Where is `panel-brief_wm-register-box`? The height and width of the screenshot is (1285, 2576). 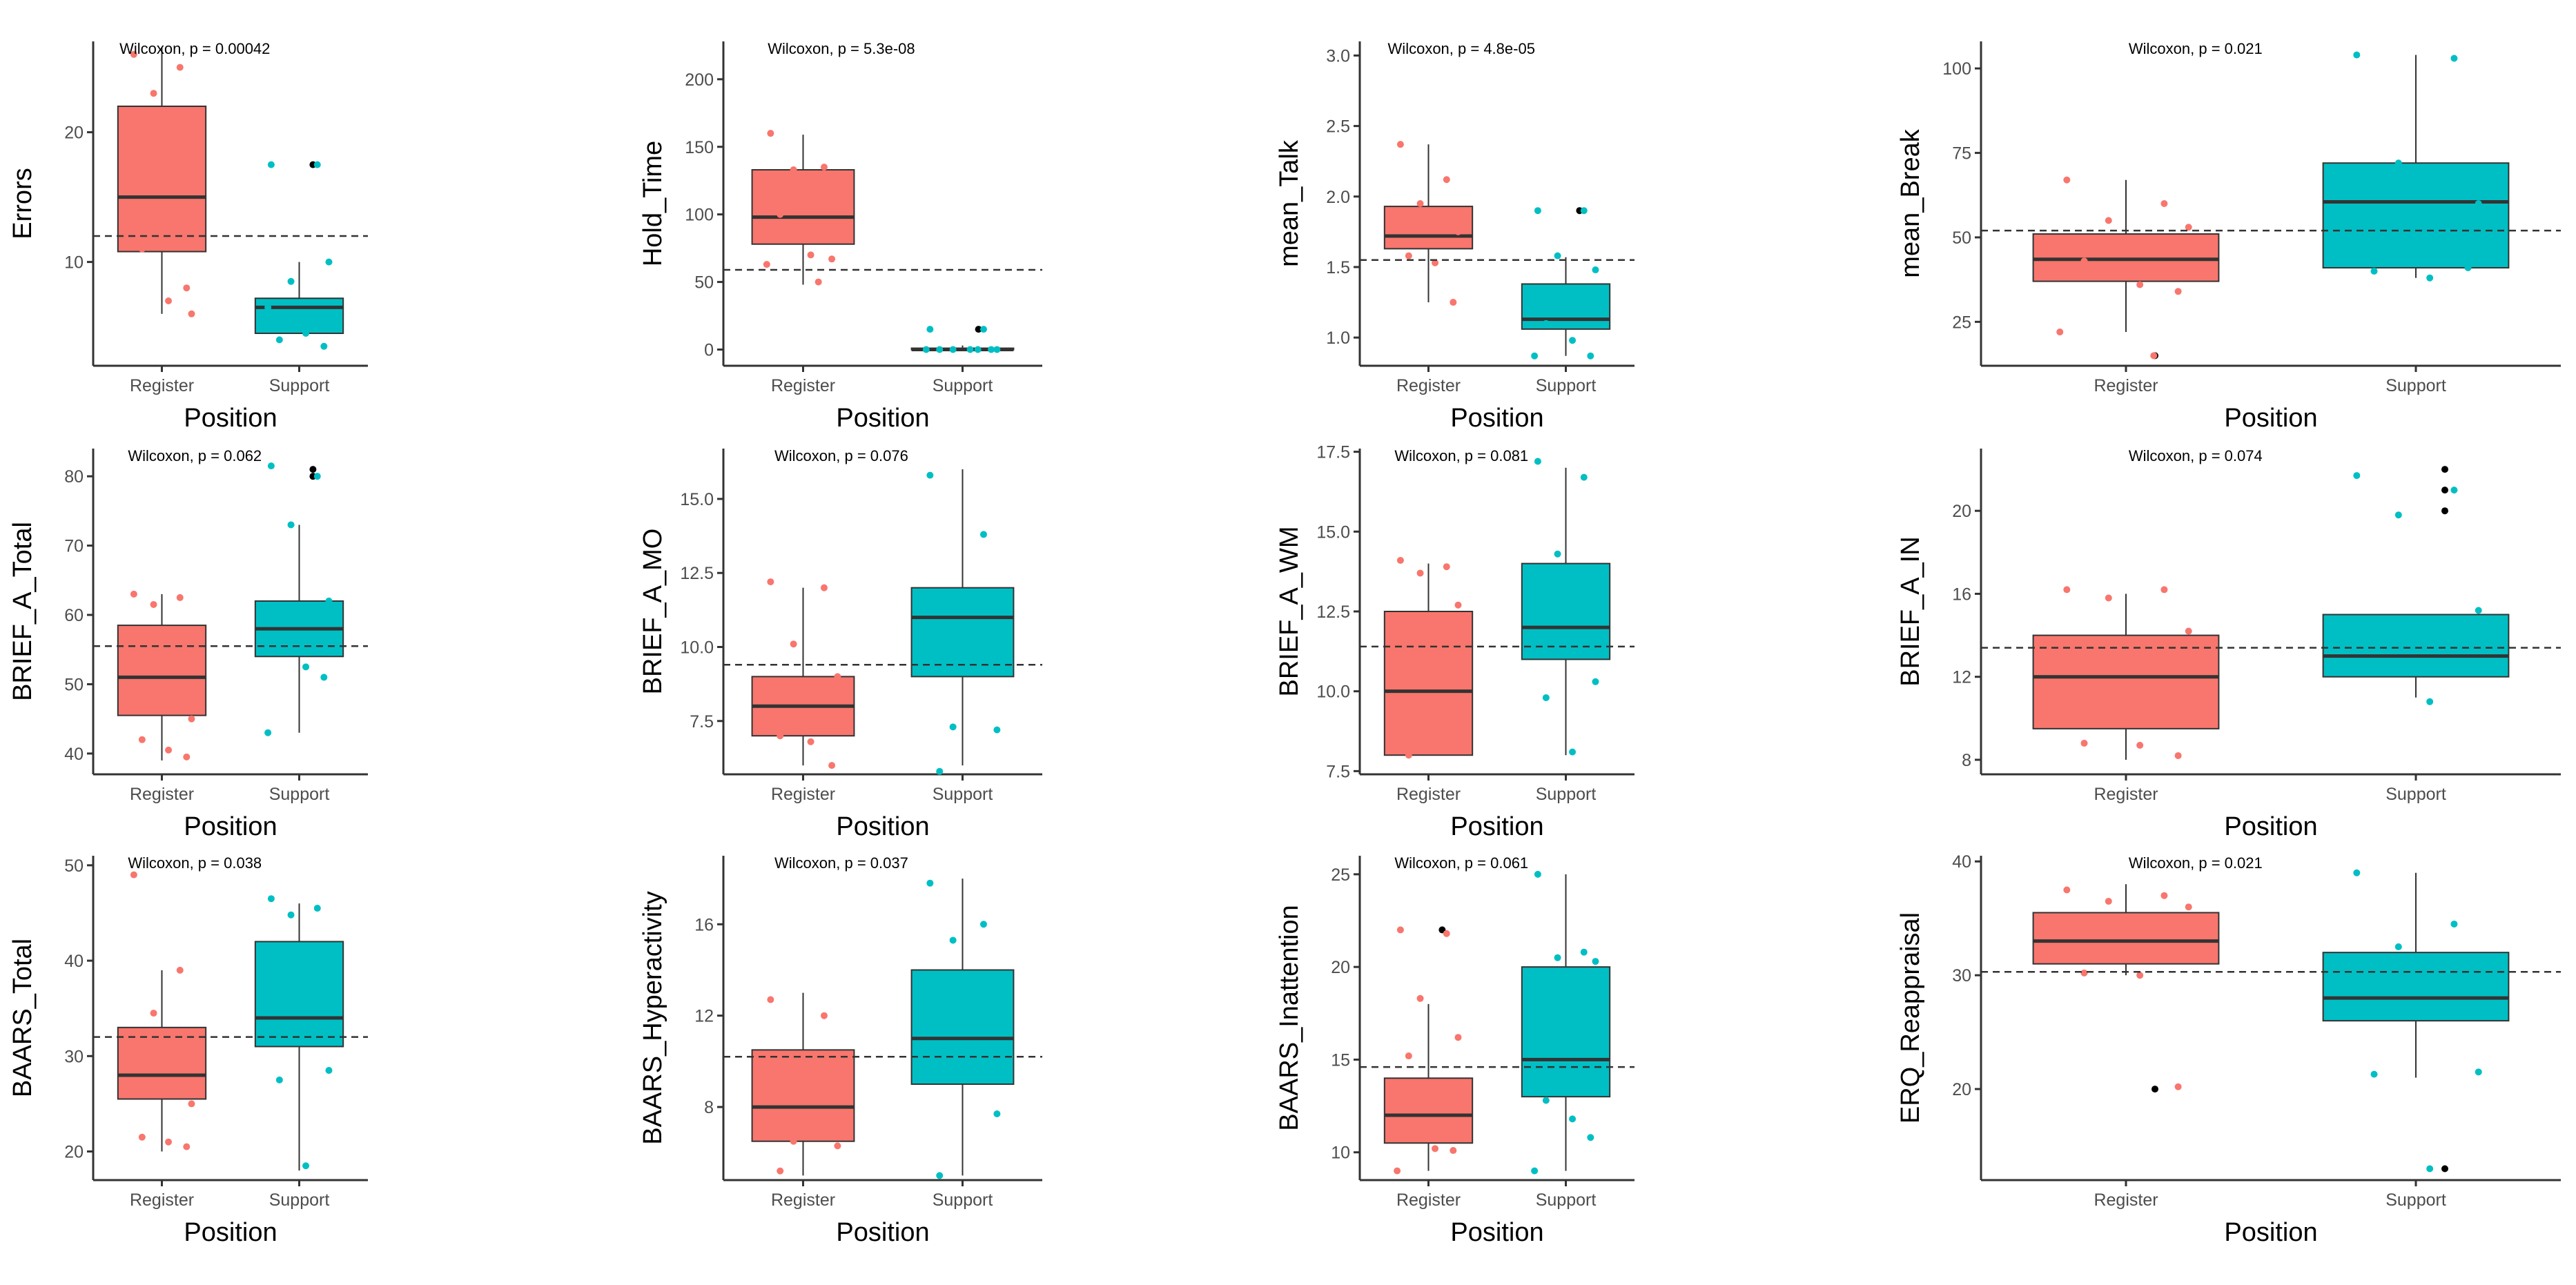
panel-brief_wm-register-box is located at coordinates (1428, 683).